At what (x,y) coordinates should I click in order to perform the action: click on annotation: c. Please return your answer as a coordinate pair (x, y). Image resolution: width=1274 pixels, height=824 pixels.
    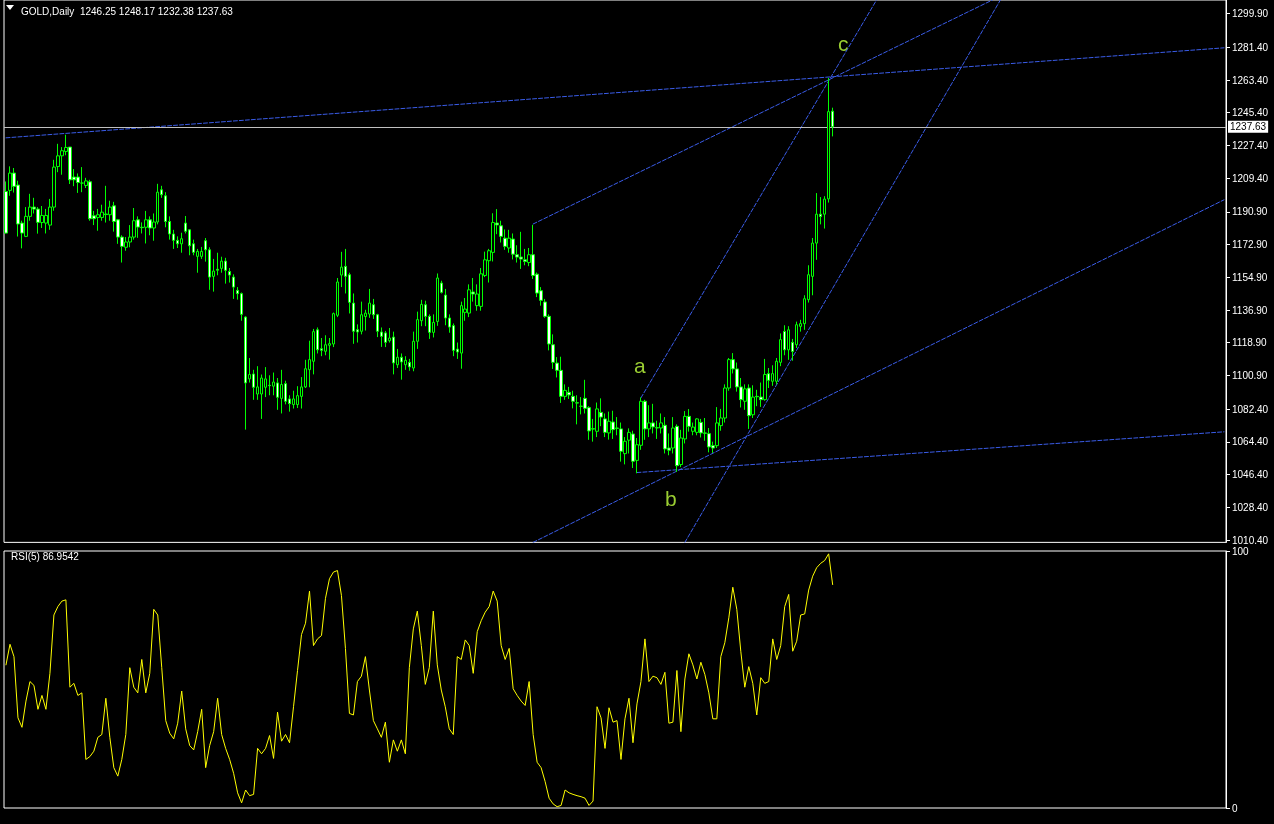
    Looking at the image, I should click on (843, 43).